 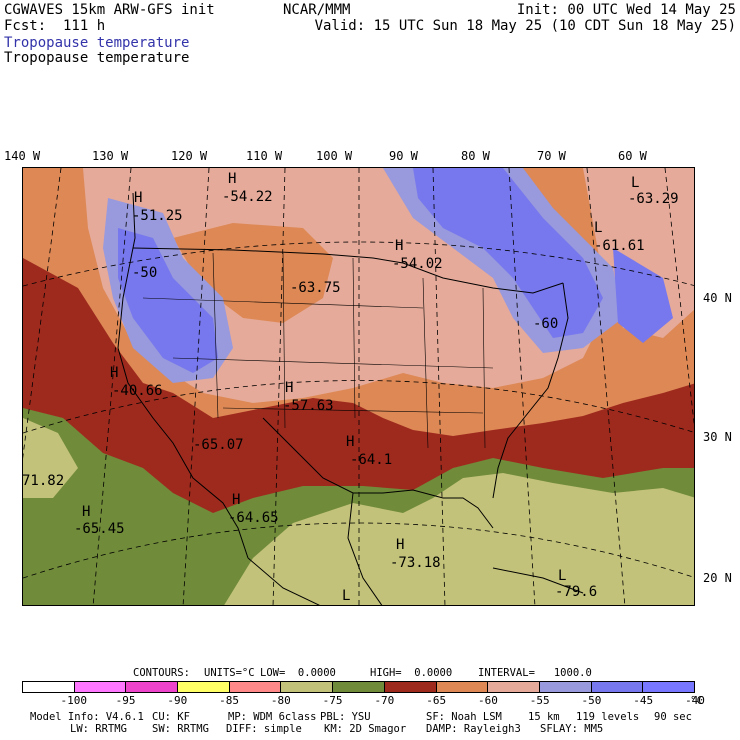 I want to click on lon-label: 120 W, so click(x=189, y=156).